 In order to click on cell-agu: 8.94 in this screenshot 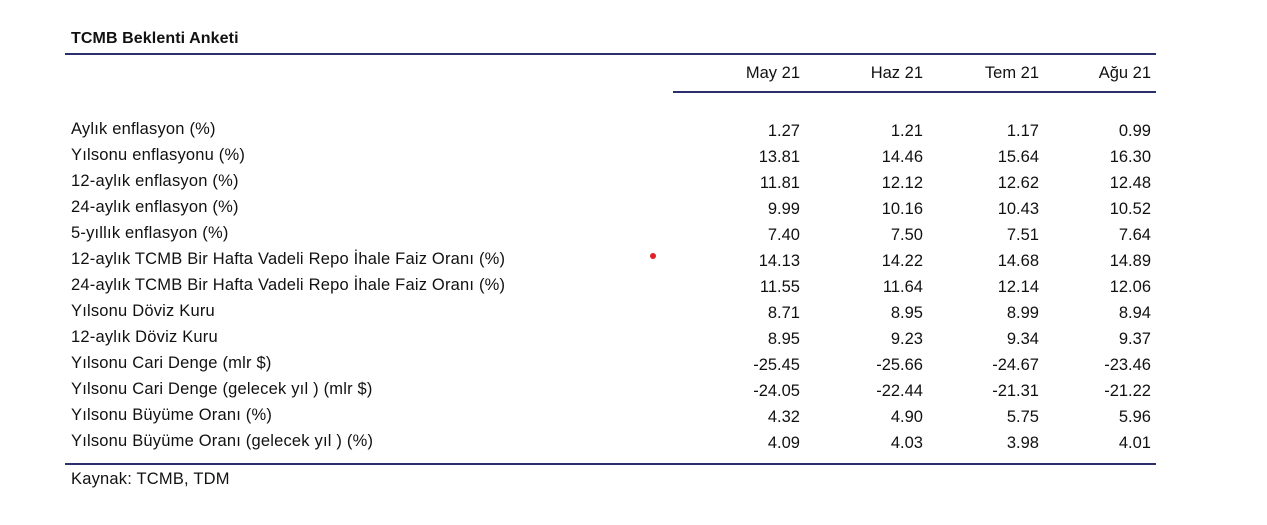, I will do `click(1134, 313)`.